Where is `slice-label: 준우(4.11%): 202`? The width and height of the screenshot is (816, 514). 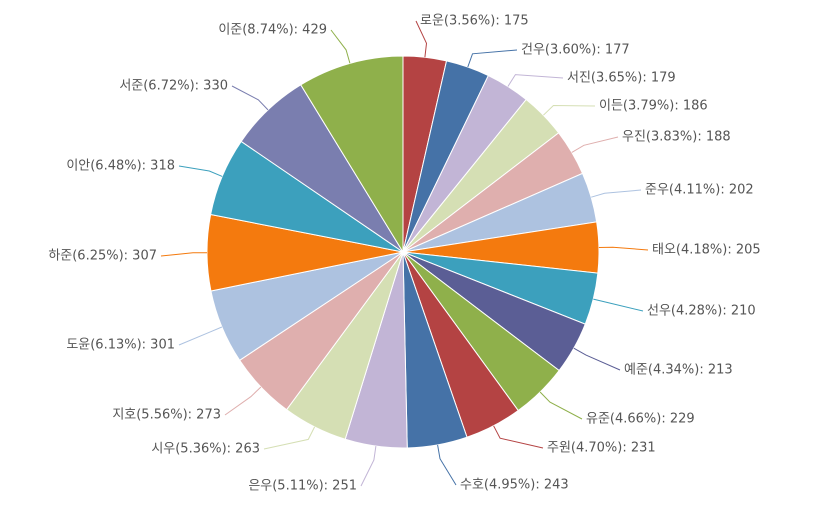 slice-label: 준우(4.11%): 202 is located at coordinates (699, 190).